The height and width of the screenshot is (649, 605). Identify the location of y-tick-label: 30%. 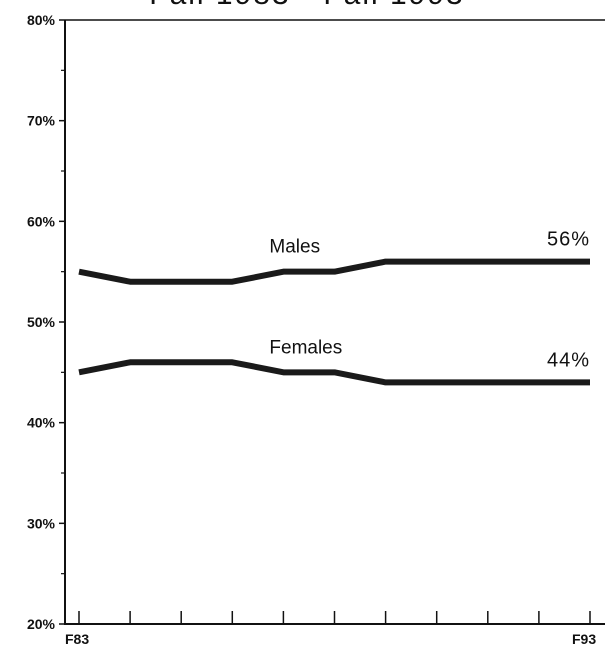
(41, 523).